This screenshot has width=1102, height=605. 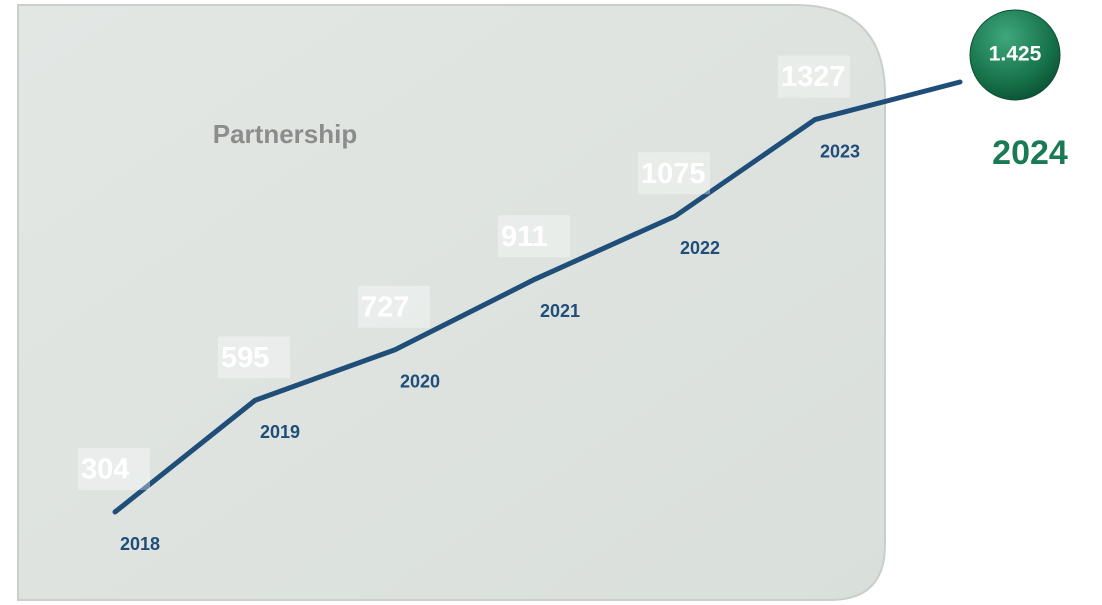 I want to click on x-label: 2018, so click(x=140, y=544).